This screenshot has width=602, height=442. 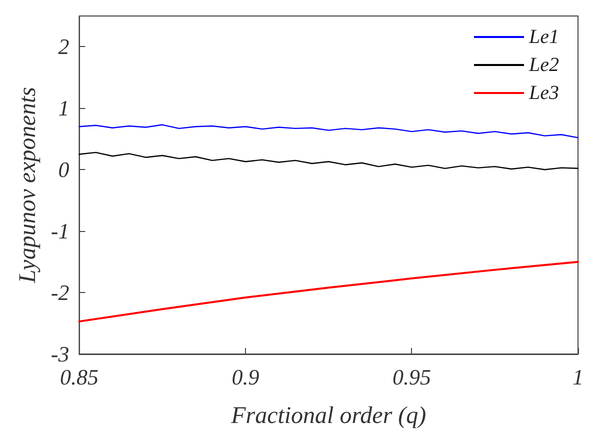 I want to click on x-tick-label: 0.95, so click(x=411, y=377).